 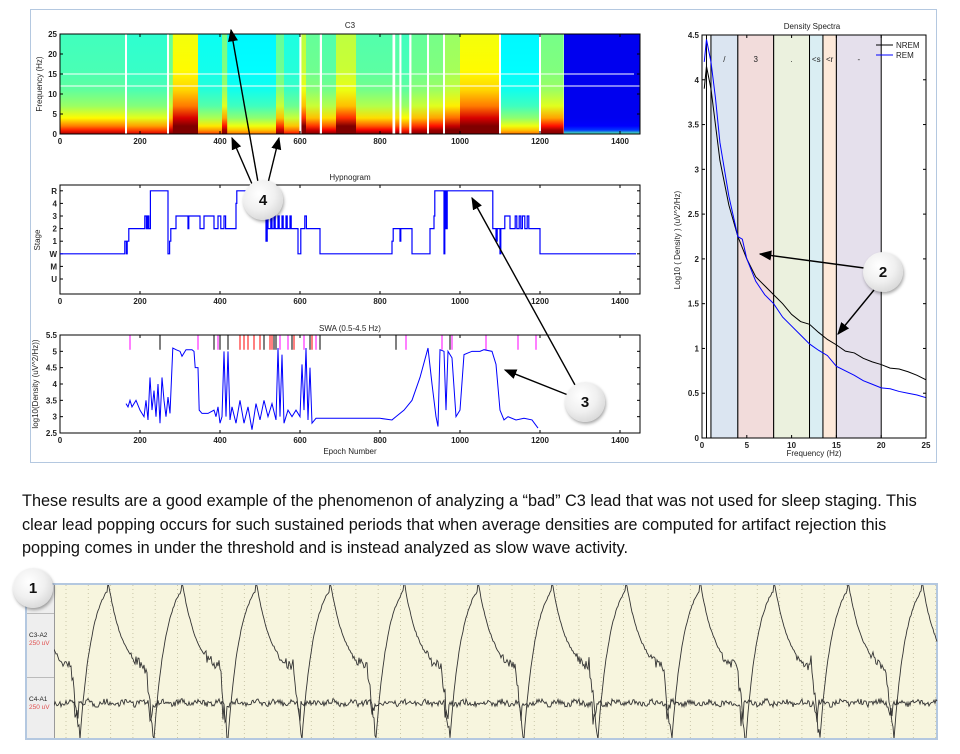 What do you see at coordinates (52, 54) in the screenshot?
I see `y-tick-label: 20` at bounding box center [52, 54].